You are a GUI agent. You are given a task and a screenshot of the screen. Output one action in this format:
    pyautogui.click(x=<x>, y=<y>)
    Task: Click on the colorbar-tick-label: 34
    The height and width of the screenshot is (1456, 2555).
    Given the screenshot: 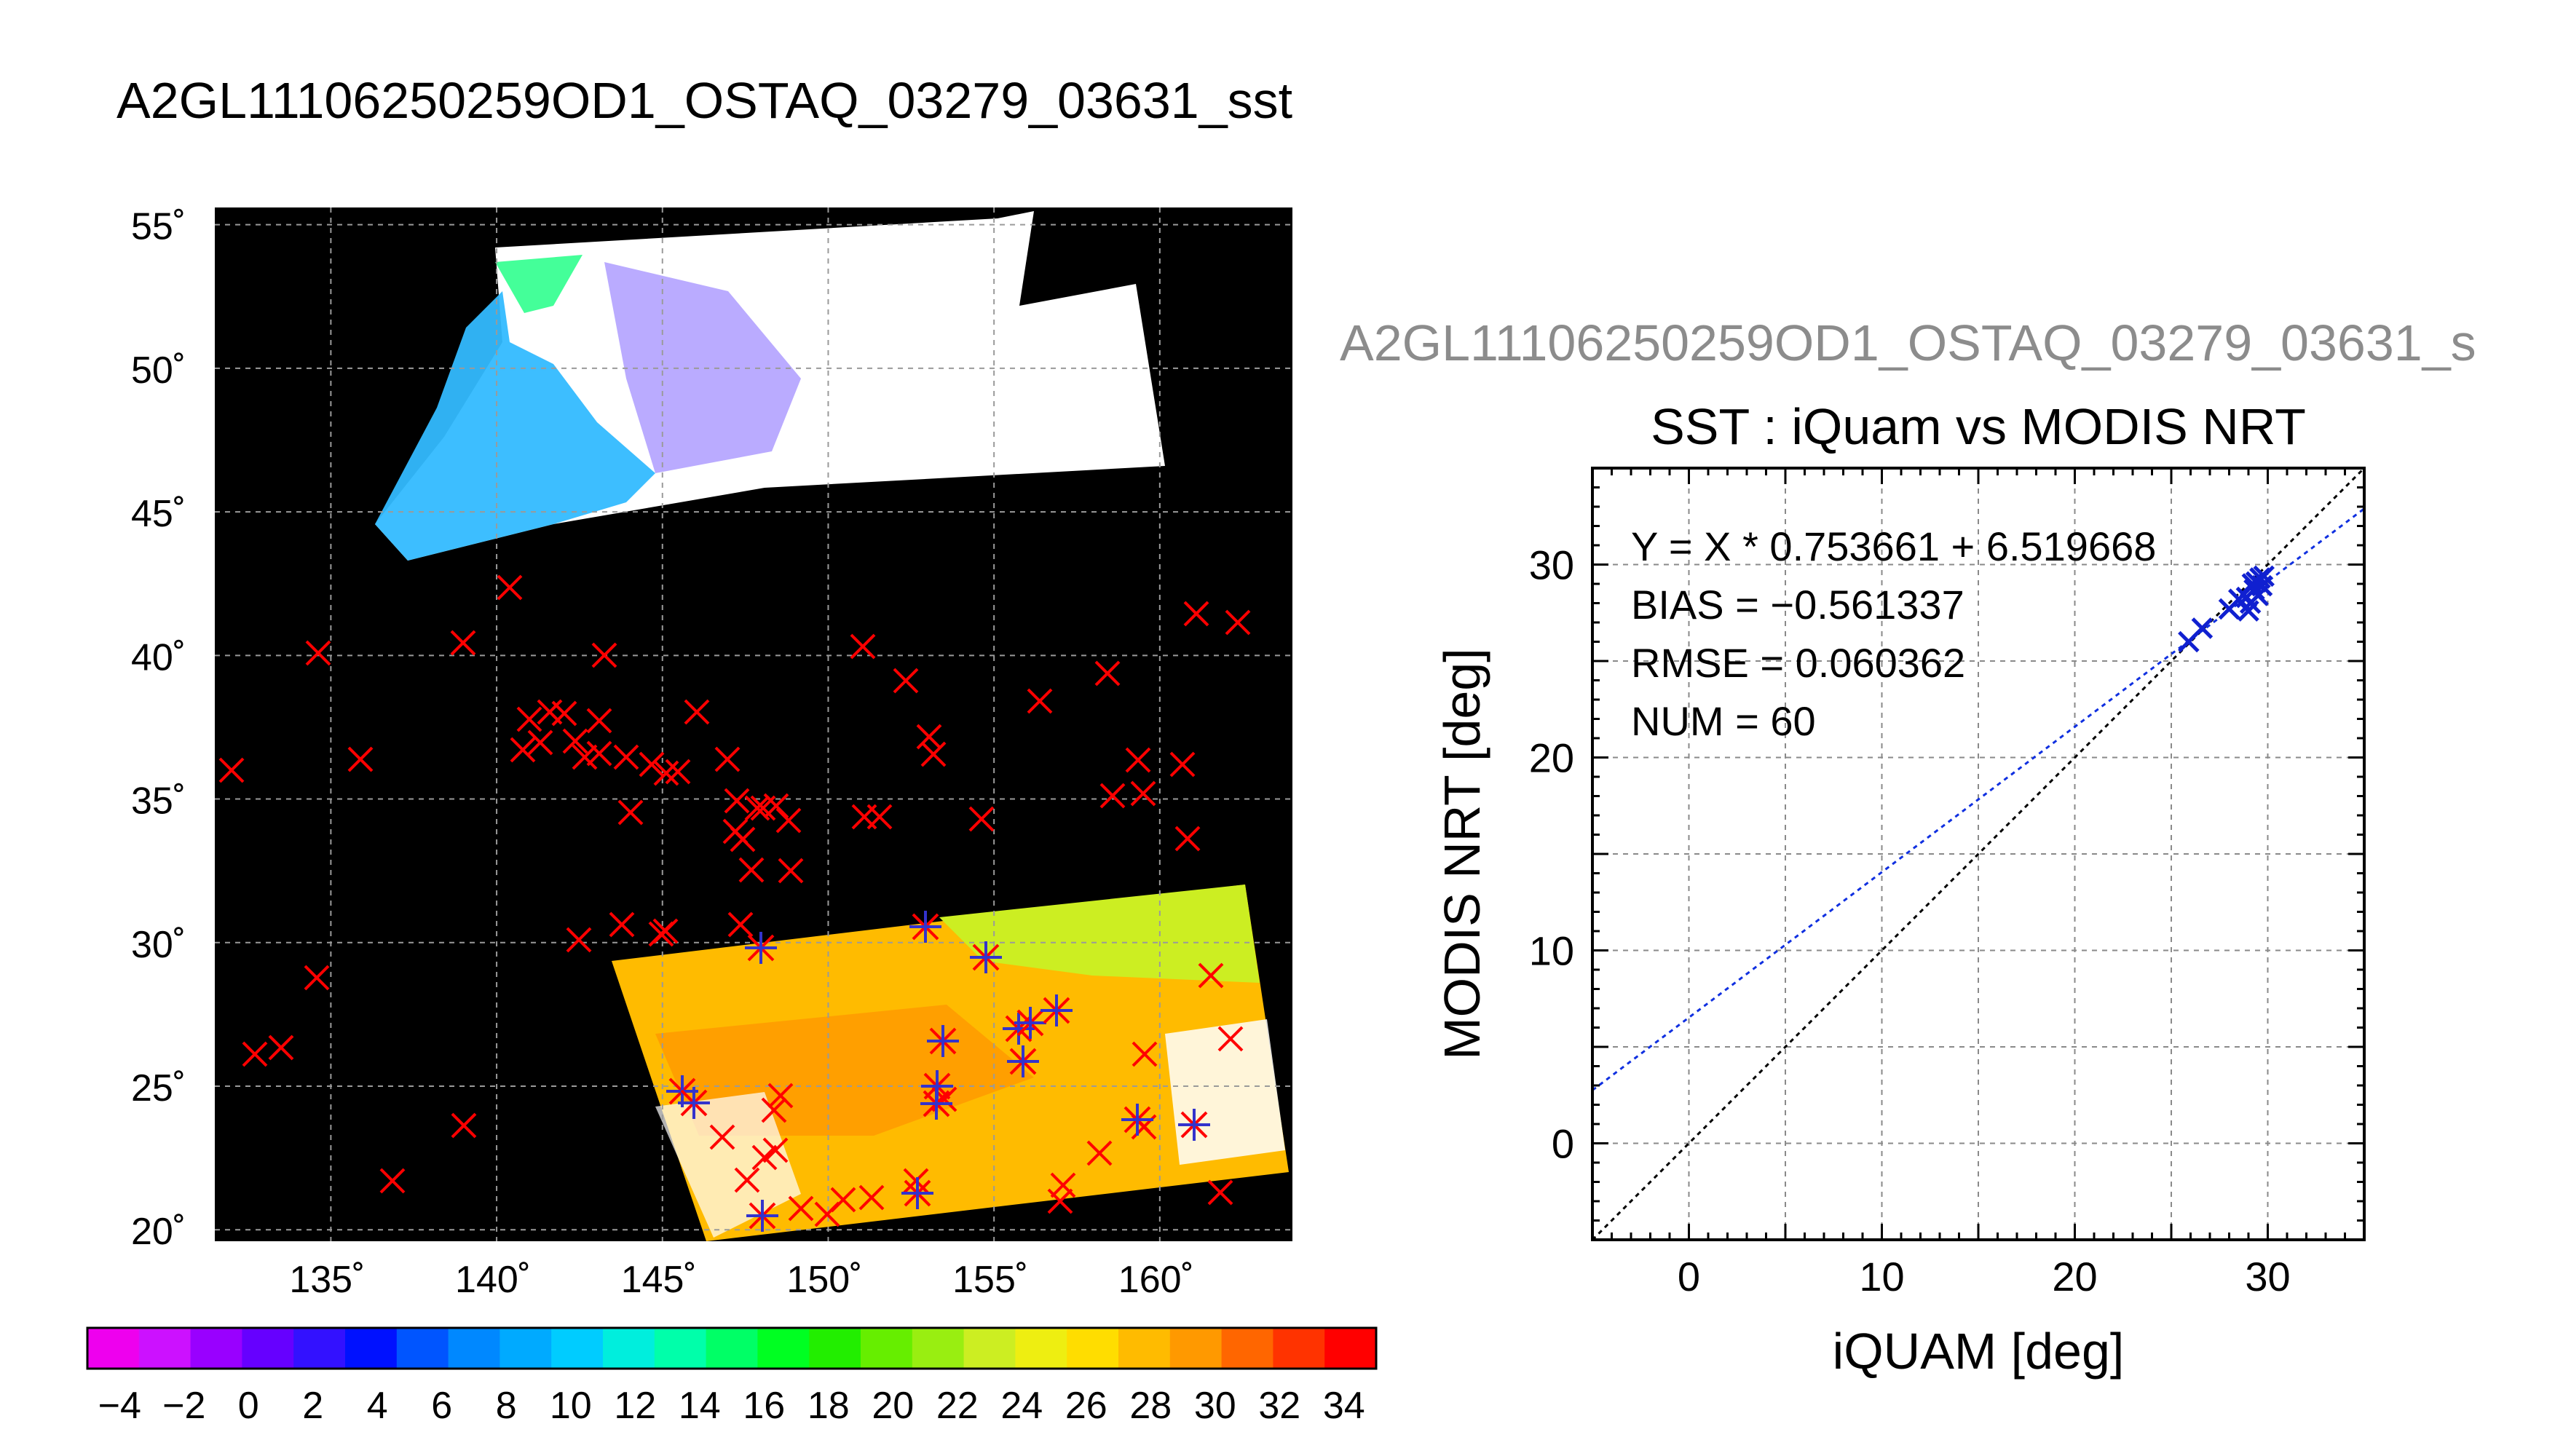 What is the action you would take?
    pyautogui.click(x=1344, y=1406)
    